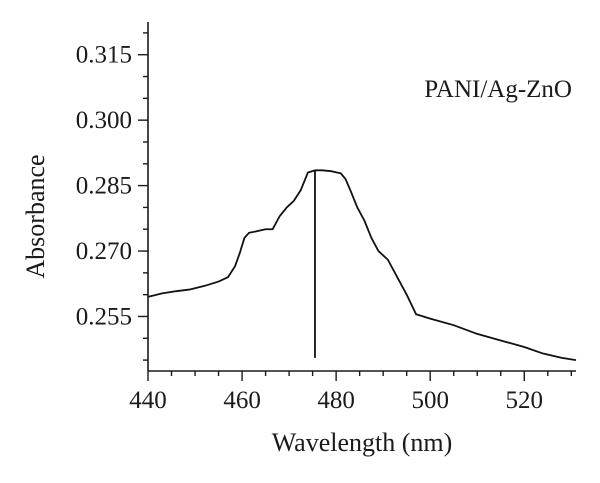 This screenshot has width=600, height=483. I want to click on y-ticks: 0.255 0.270 0.285 0.300 0.315, so click(112, 196).